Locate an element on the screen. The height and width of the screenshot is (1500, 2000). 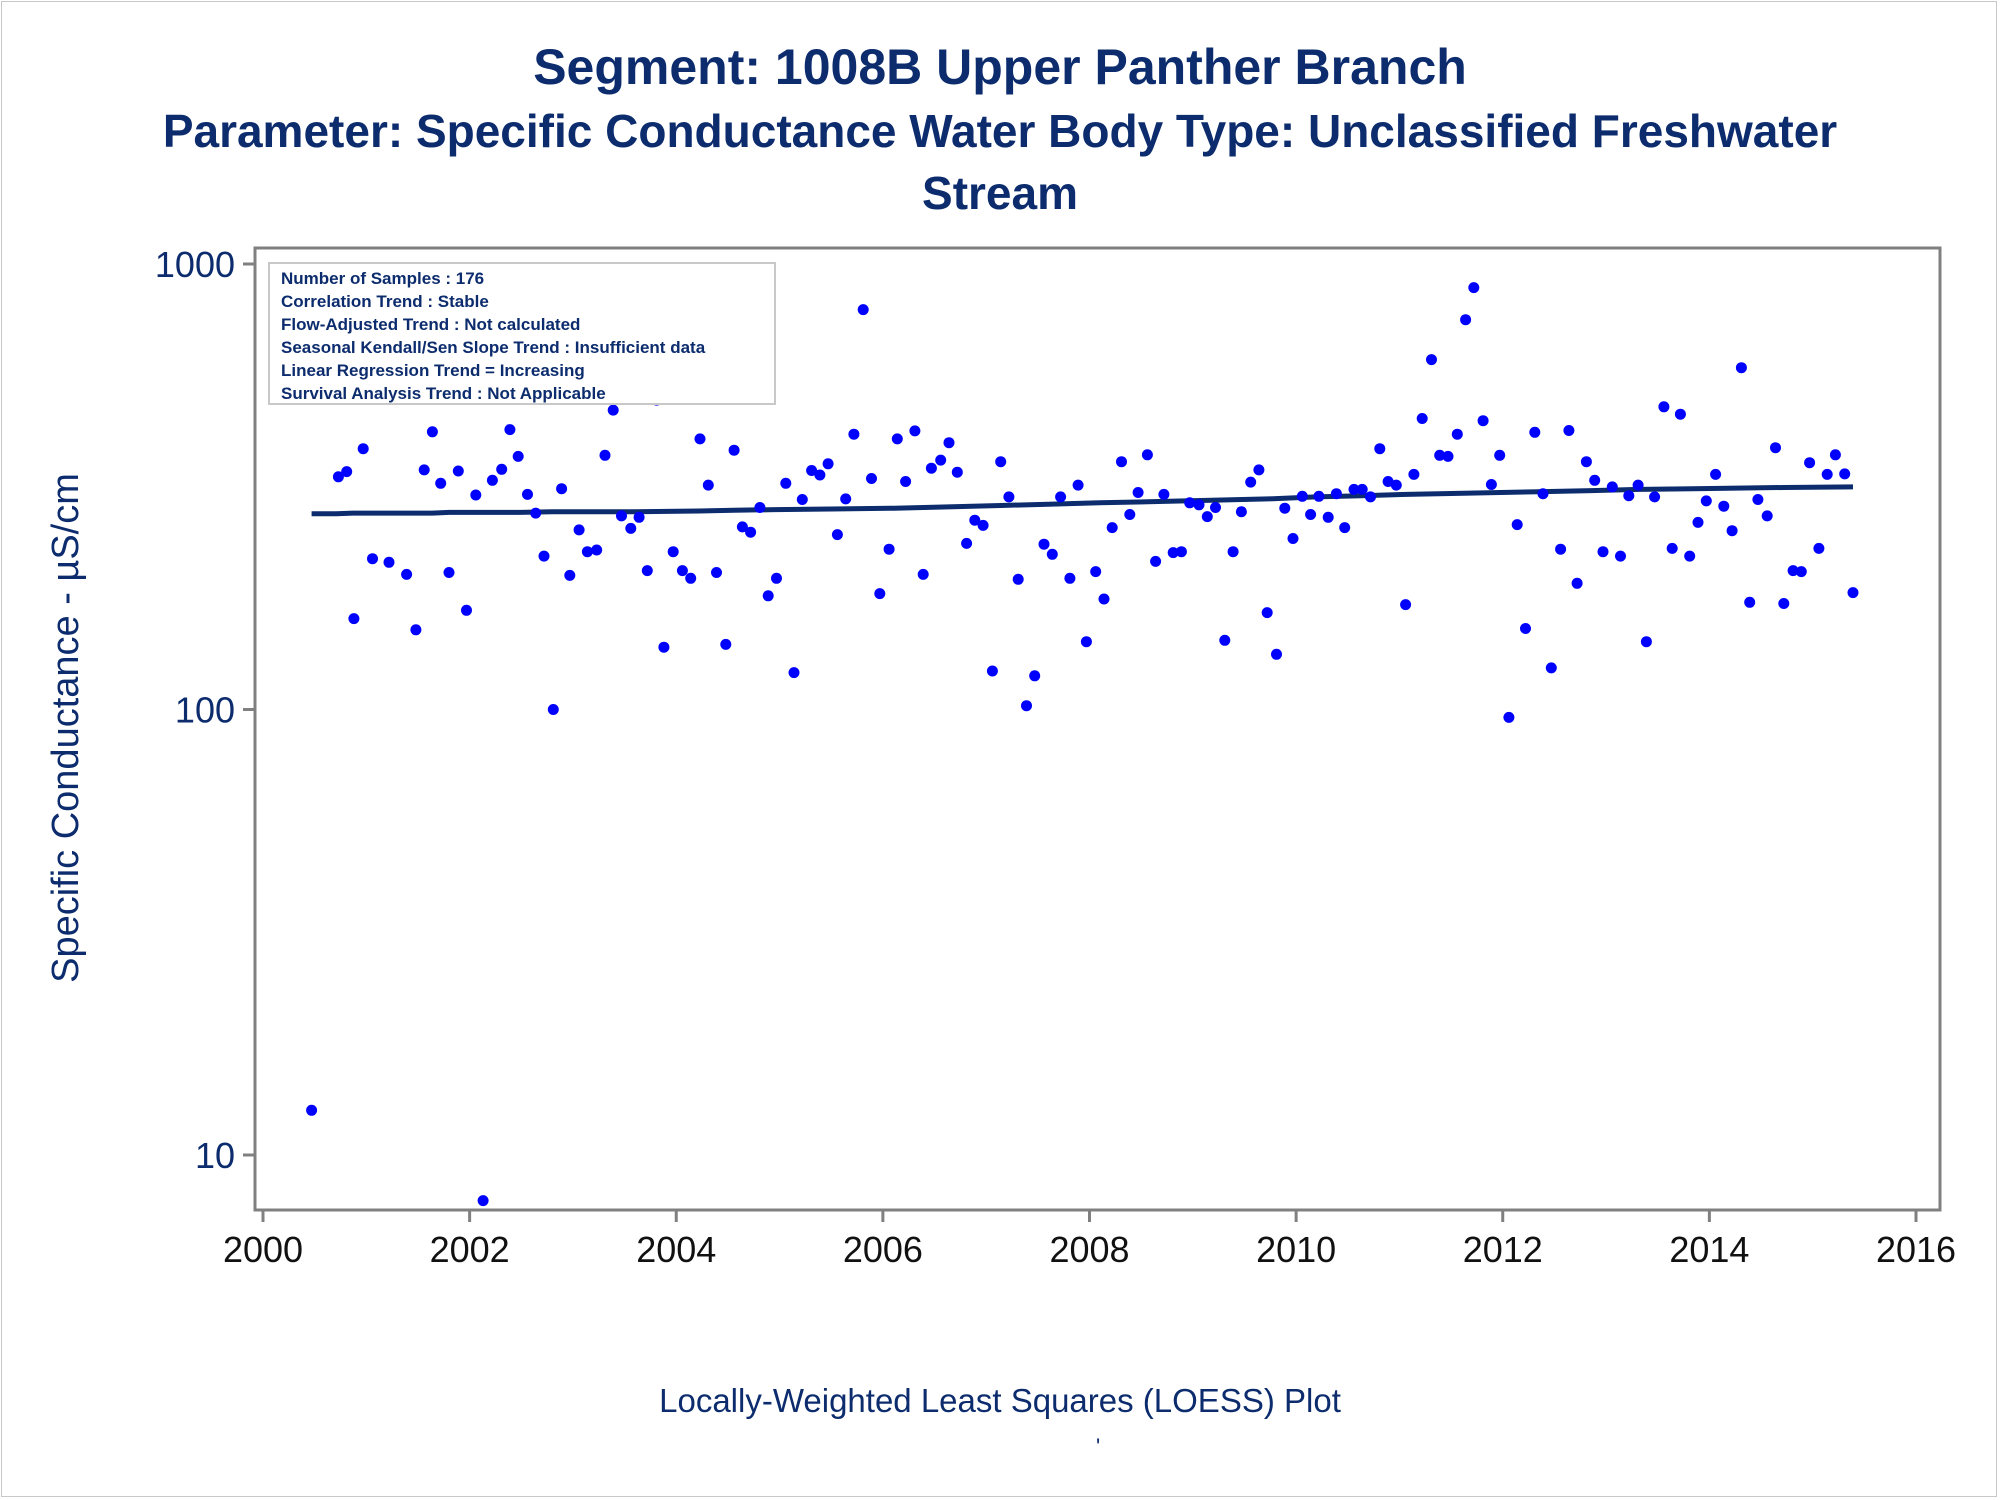
x-tick-label-2006: 2006 is located at coordinates (883, 1249).